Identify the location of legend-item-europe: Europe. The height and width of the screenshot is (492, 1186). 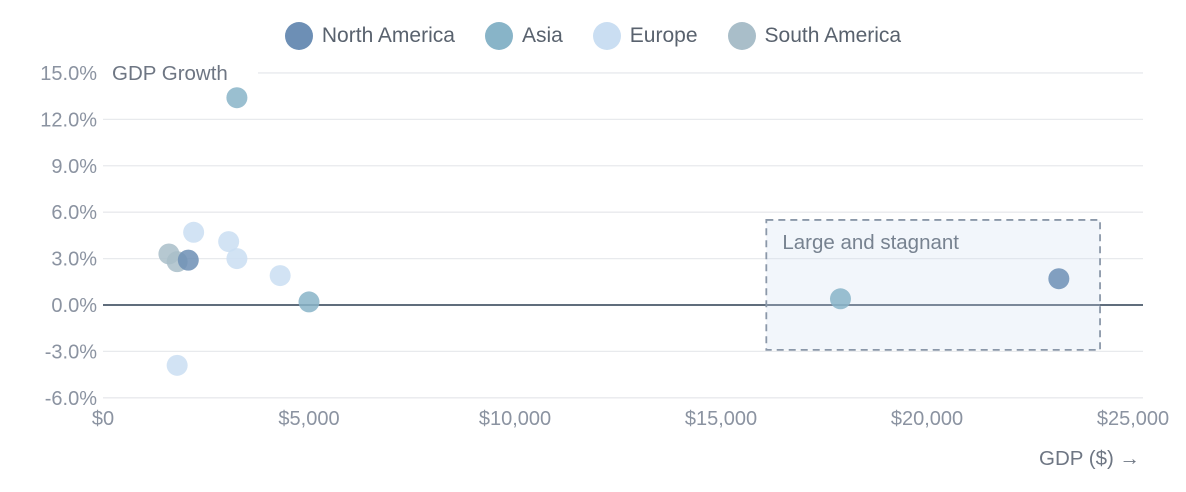
(645, 36).